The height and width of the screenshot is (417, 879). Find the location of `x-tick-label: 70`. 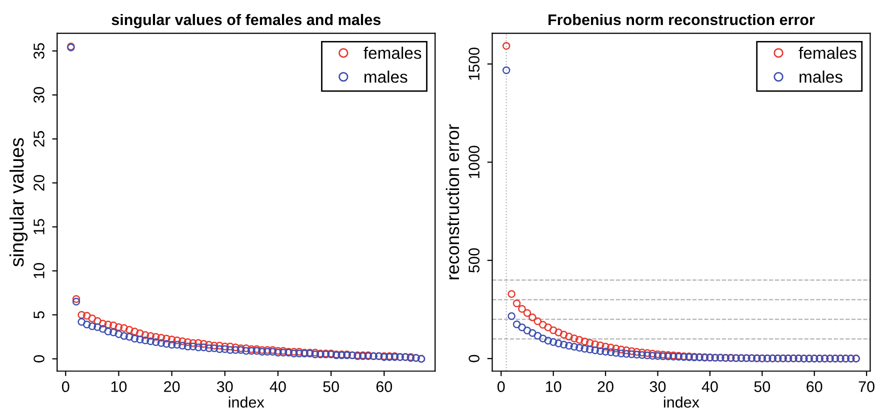

x-tick-label: 70 is located at coordinates (866, 386).